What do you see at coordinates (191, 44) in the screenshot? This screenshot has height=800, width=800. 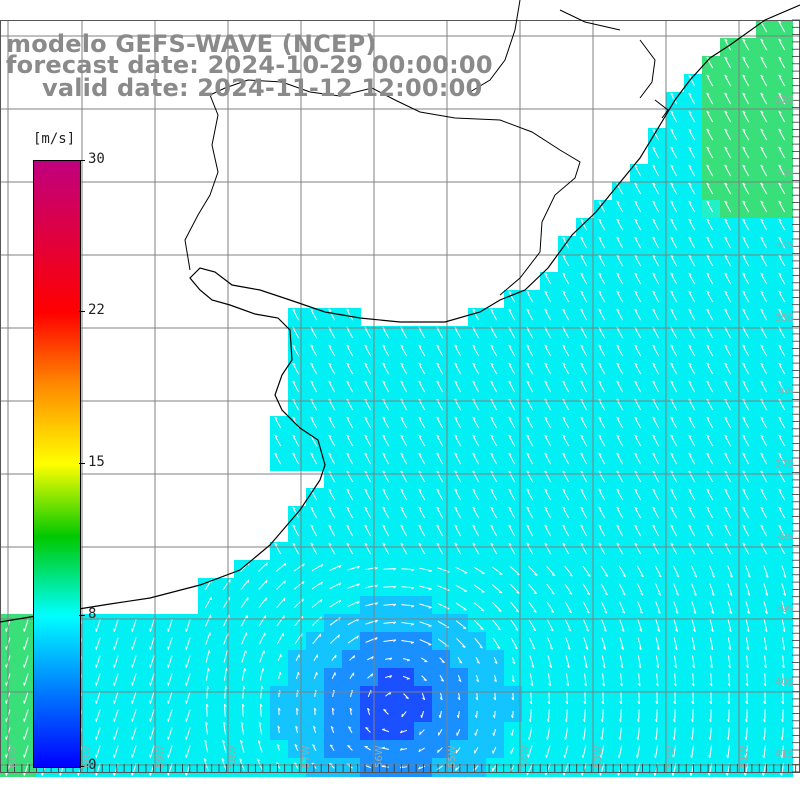 I see `model-name-title: modelo GEFS-WAVE (NCEP)` at bounding box center [191, 44].